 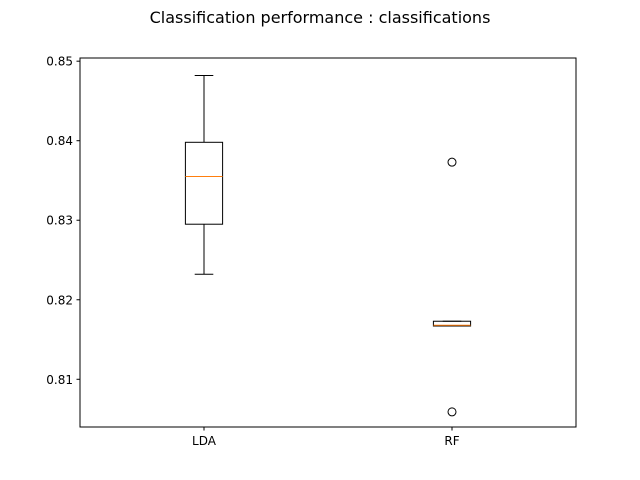 What do you see at coordinates (59, 62) in the screenshot?
I see `y-tick-label: 0.85` at bounding box center [59, 62].